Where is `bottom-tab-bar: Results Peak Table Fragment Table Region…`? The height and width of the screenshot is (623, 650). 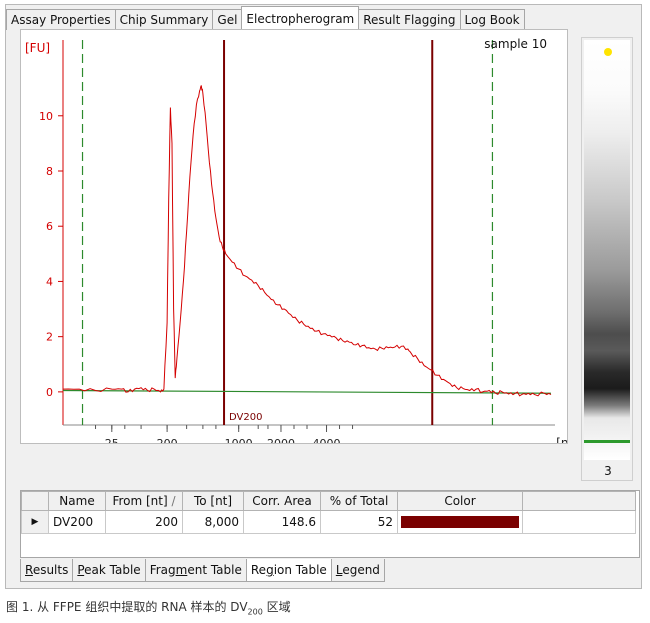
bottom-tab-bar: Results Peak Table Fragment Table Region… is located at coordinates (202, 570).